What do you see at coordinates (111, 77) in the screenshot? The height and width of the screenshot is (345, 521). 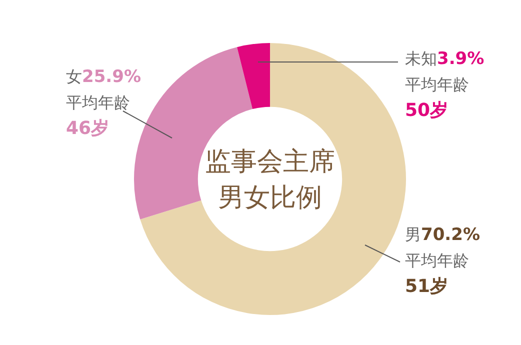 I see `data-label: 25.9%` at bounding box center [111, 77].